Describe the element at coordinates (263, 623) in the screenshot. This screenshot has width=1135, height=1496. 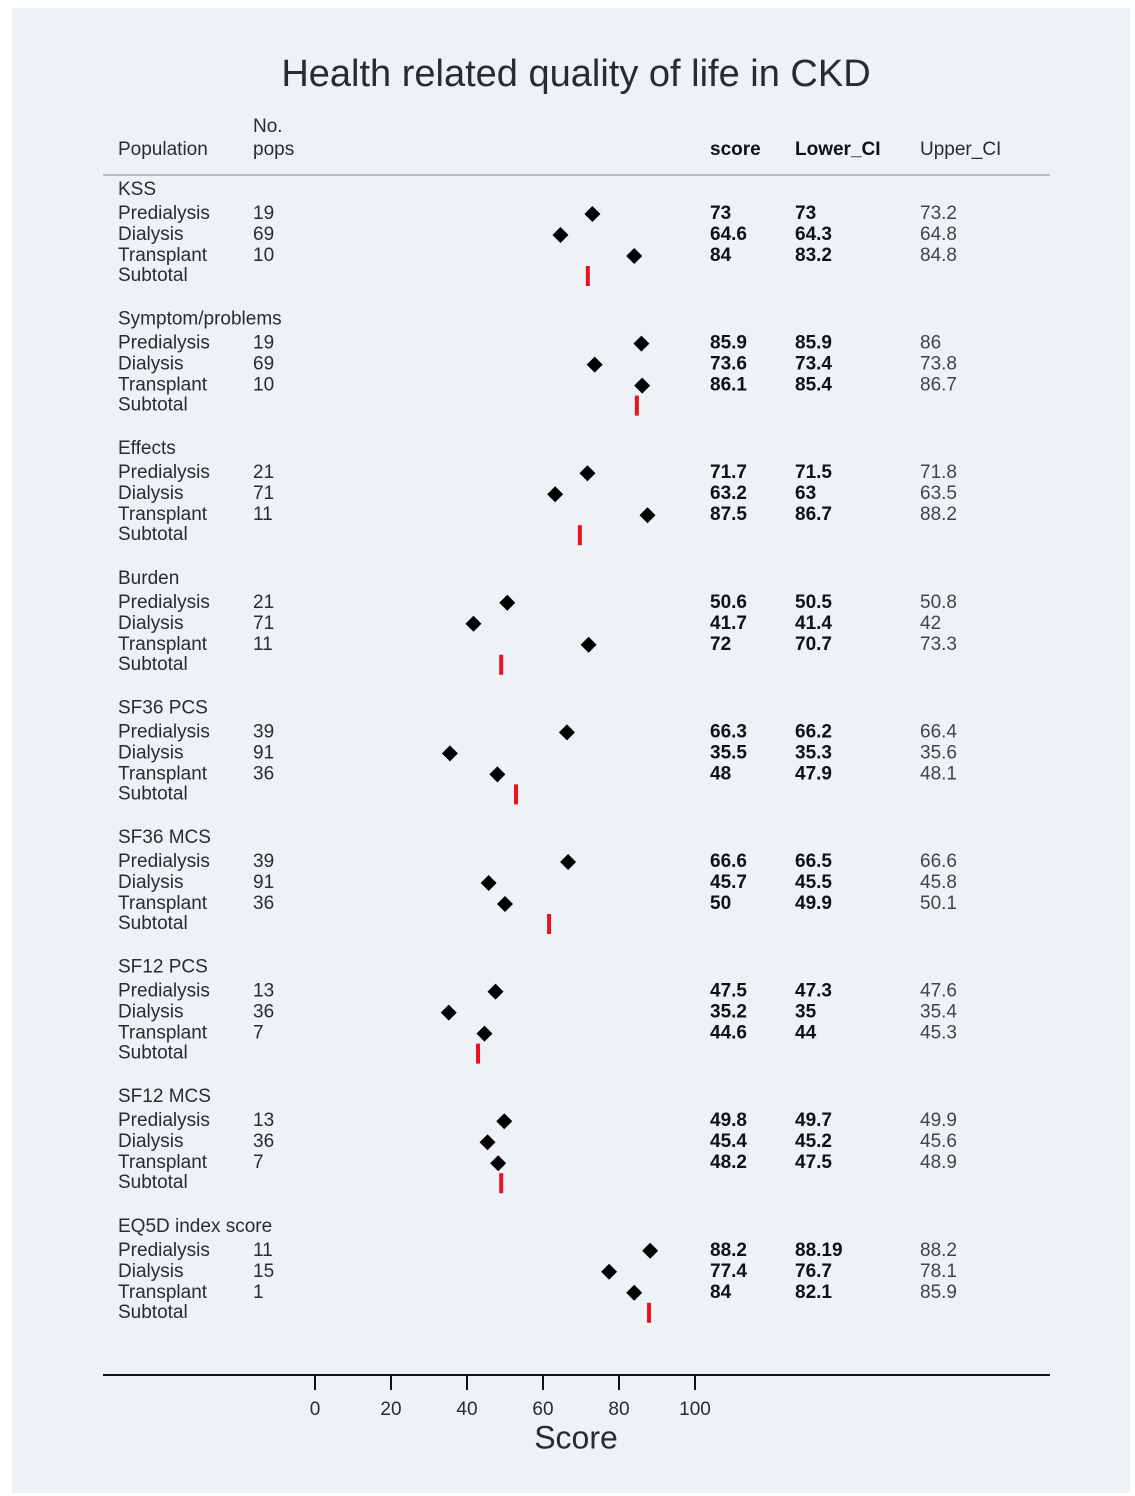
I see `row-n: 71` at that location.